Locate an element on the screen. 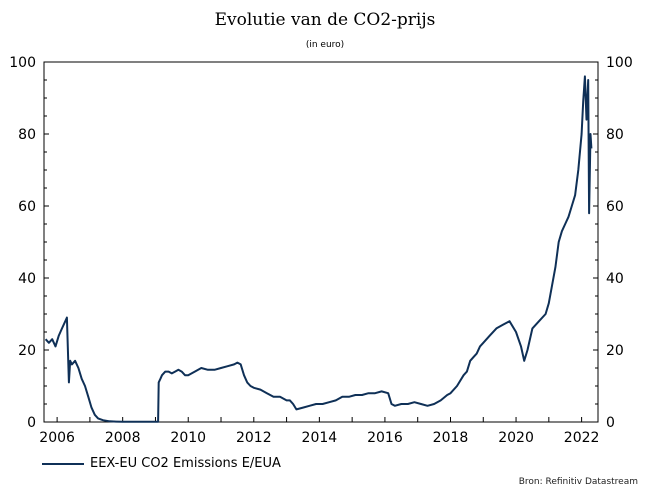  y-tick-label-right: 80 is located at coordinates (615, 135).